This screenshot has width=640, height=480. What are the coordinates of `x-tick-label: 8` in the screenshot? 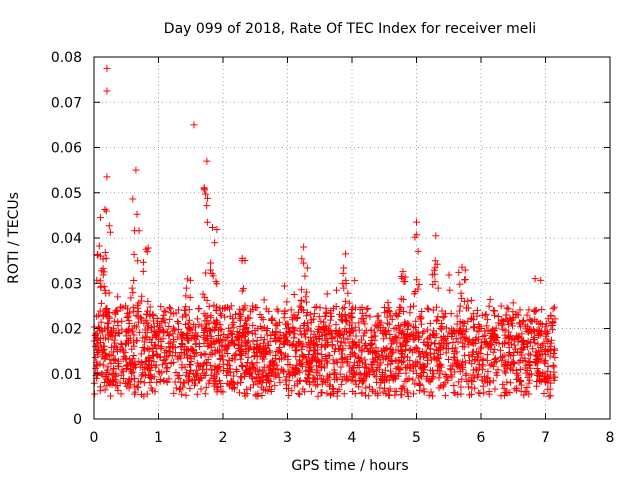 It's located at (610, 438).